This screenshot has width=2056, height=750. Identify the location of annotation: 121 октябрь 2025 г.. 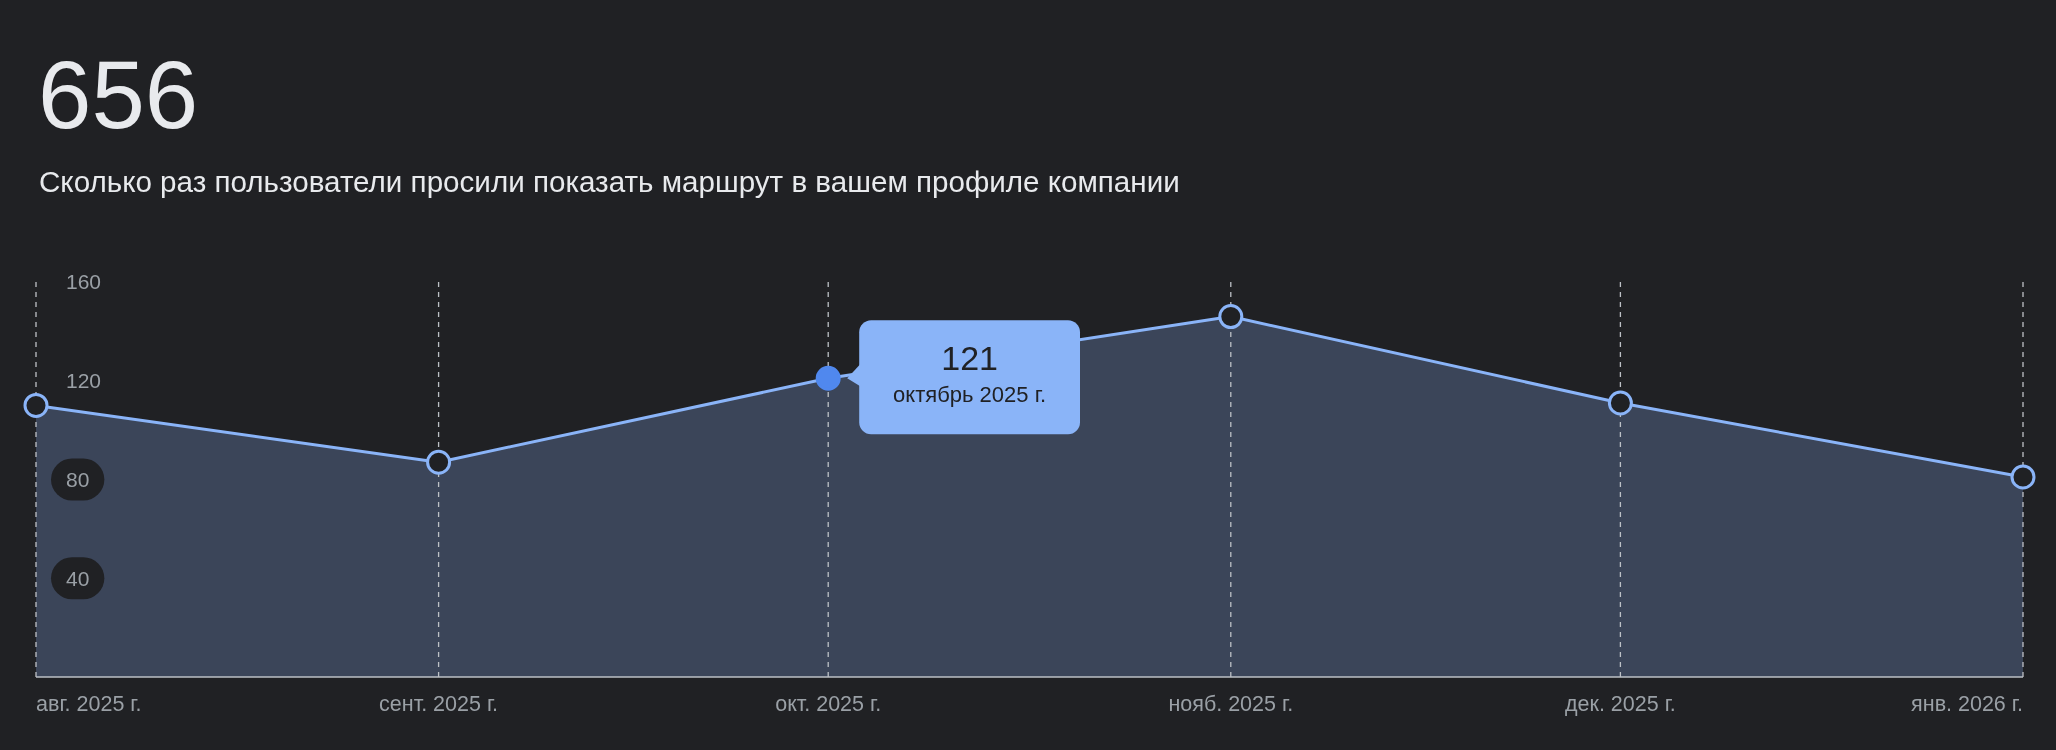
(970, 372).